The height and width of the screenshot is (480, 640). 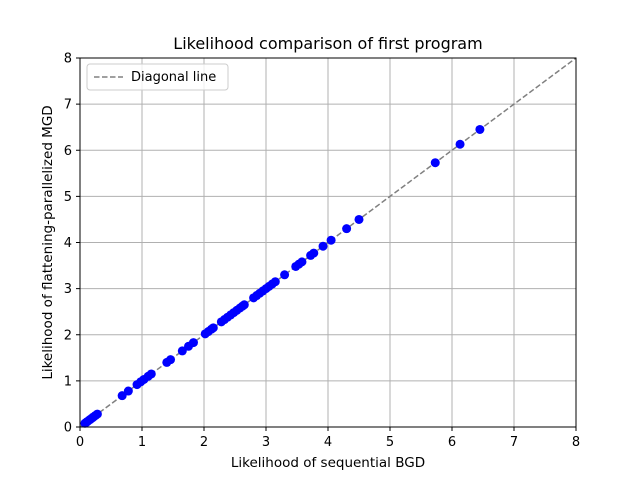 I want to click on x-axis-ticks: 0 1 2 3 4 5 6 7 8, so click(x=328, y=438).